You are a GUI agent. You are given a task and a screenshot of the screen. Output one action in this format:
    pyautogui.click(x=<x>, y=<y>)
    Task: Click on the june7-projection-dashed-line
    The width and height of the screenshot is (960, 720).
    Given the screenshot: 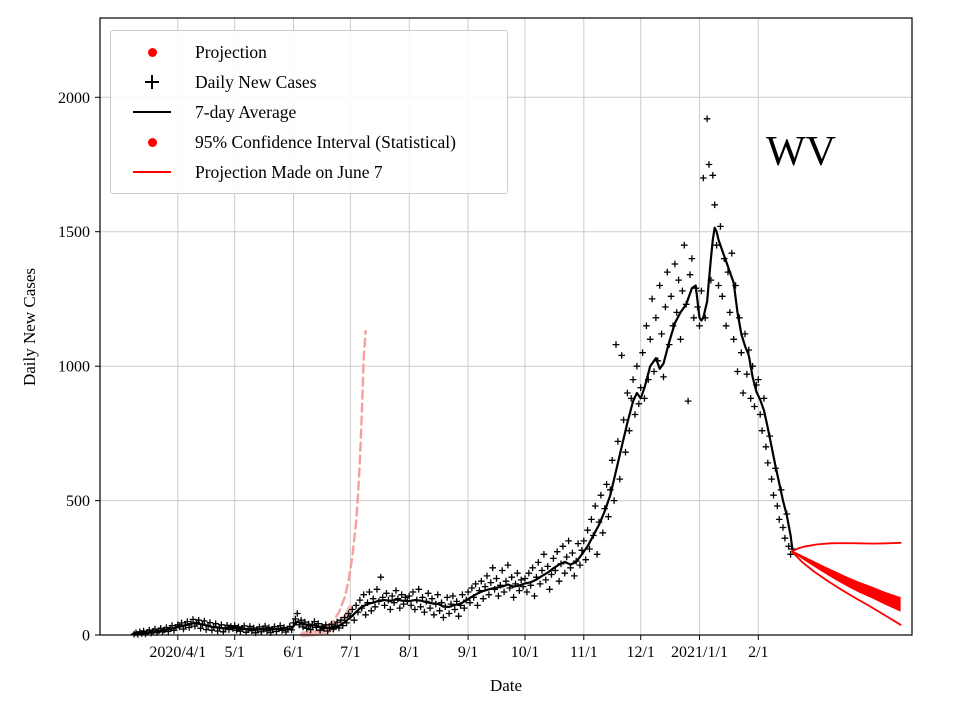 What is the action you would take?
    pyautogui.click(x=334, y=483)
    